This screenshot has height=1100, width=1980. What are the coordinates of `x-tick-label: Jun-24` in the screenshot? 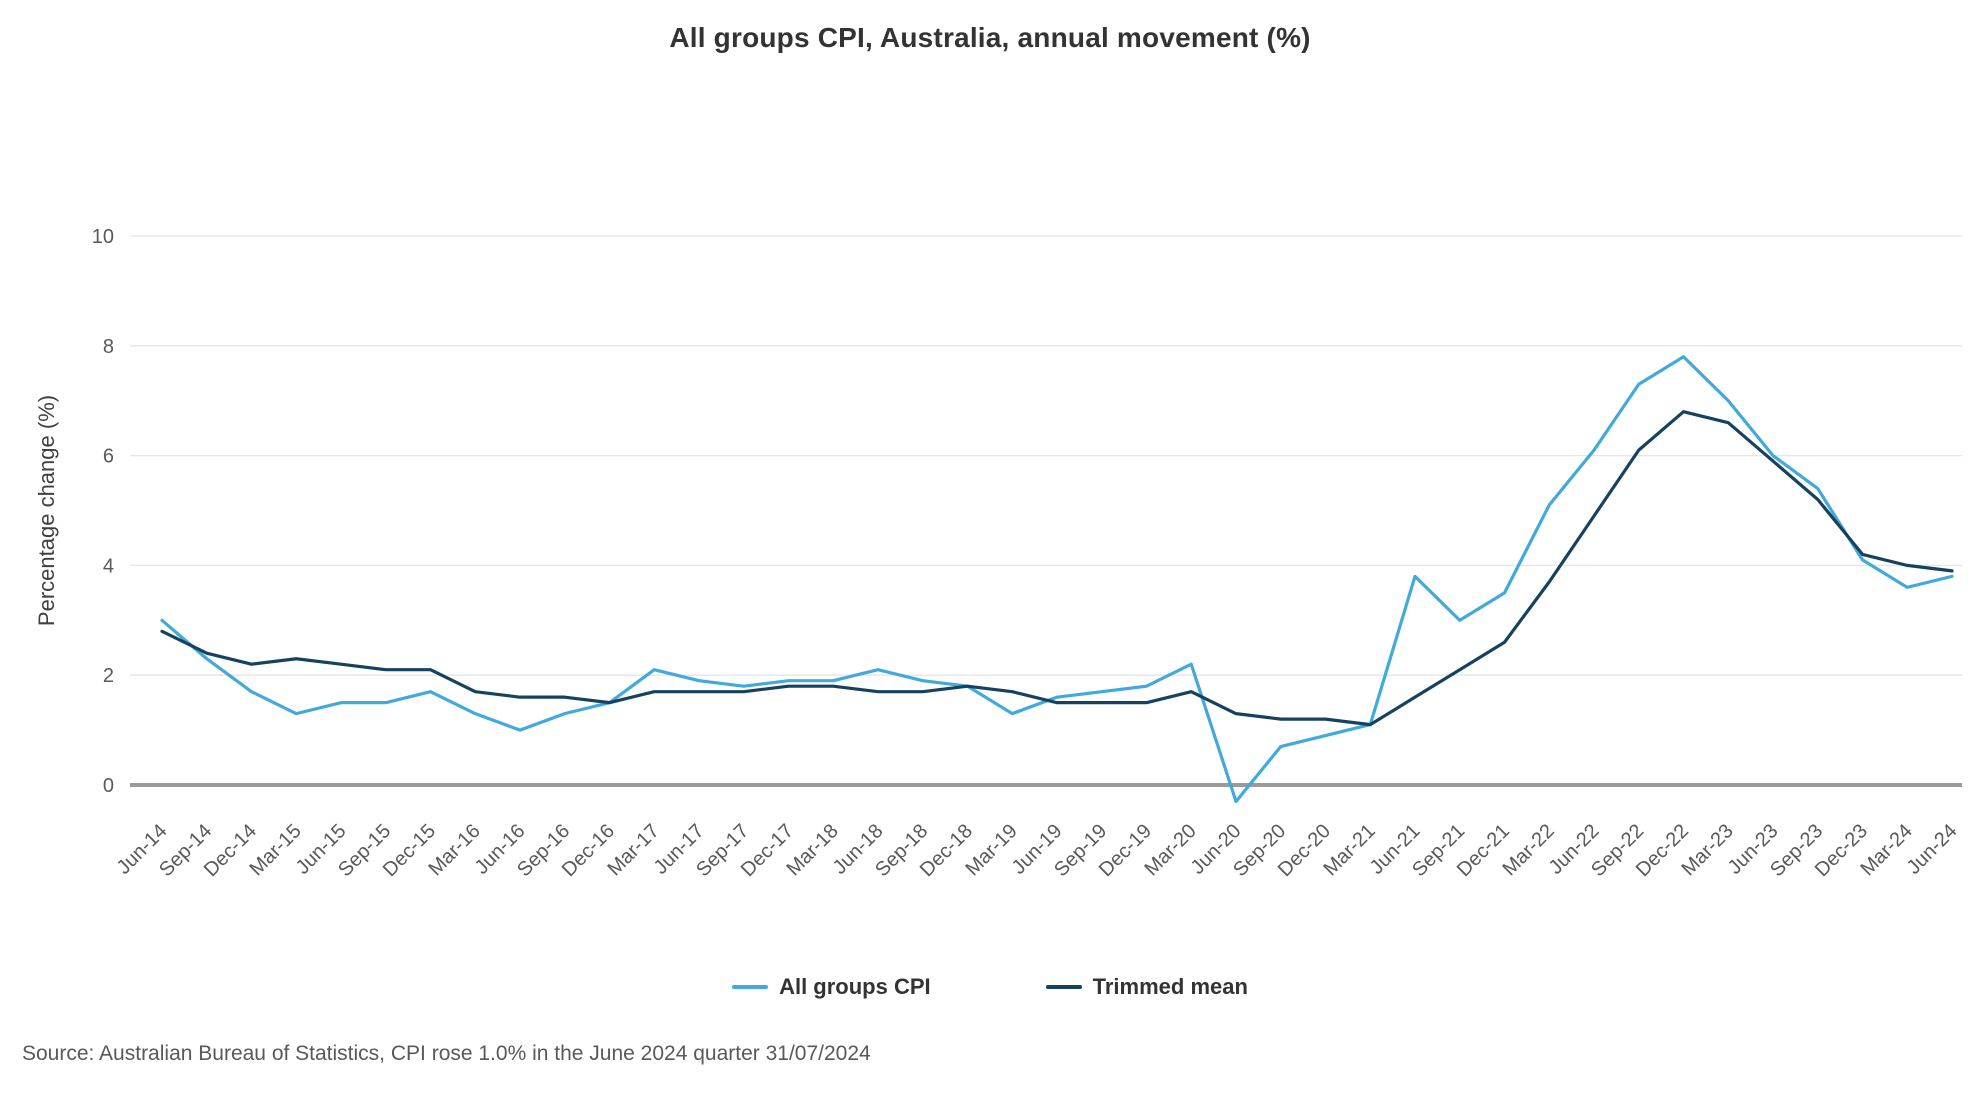 It's located at (1932, 849).